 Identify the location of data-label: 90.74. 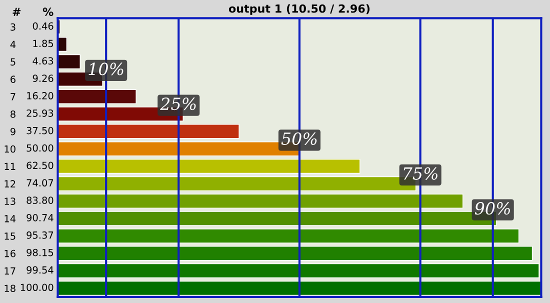
(40, 218).